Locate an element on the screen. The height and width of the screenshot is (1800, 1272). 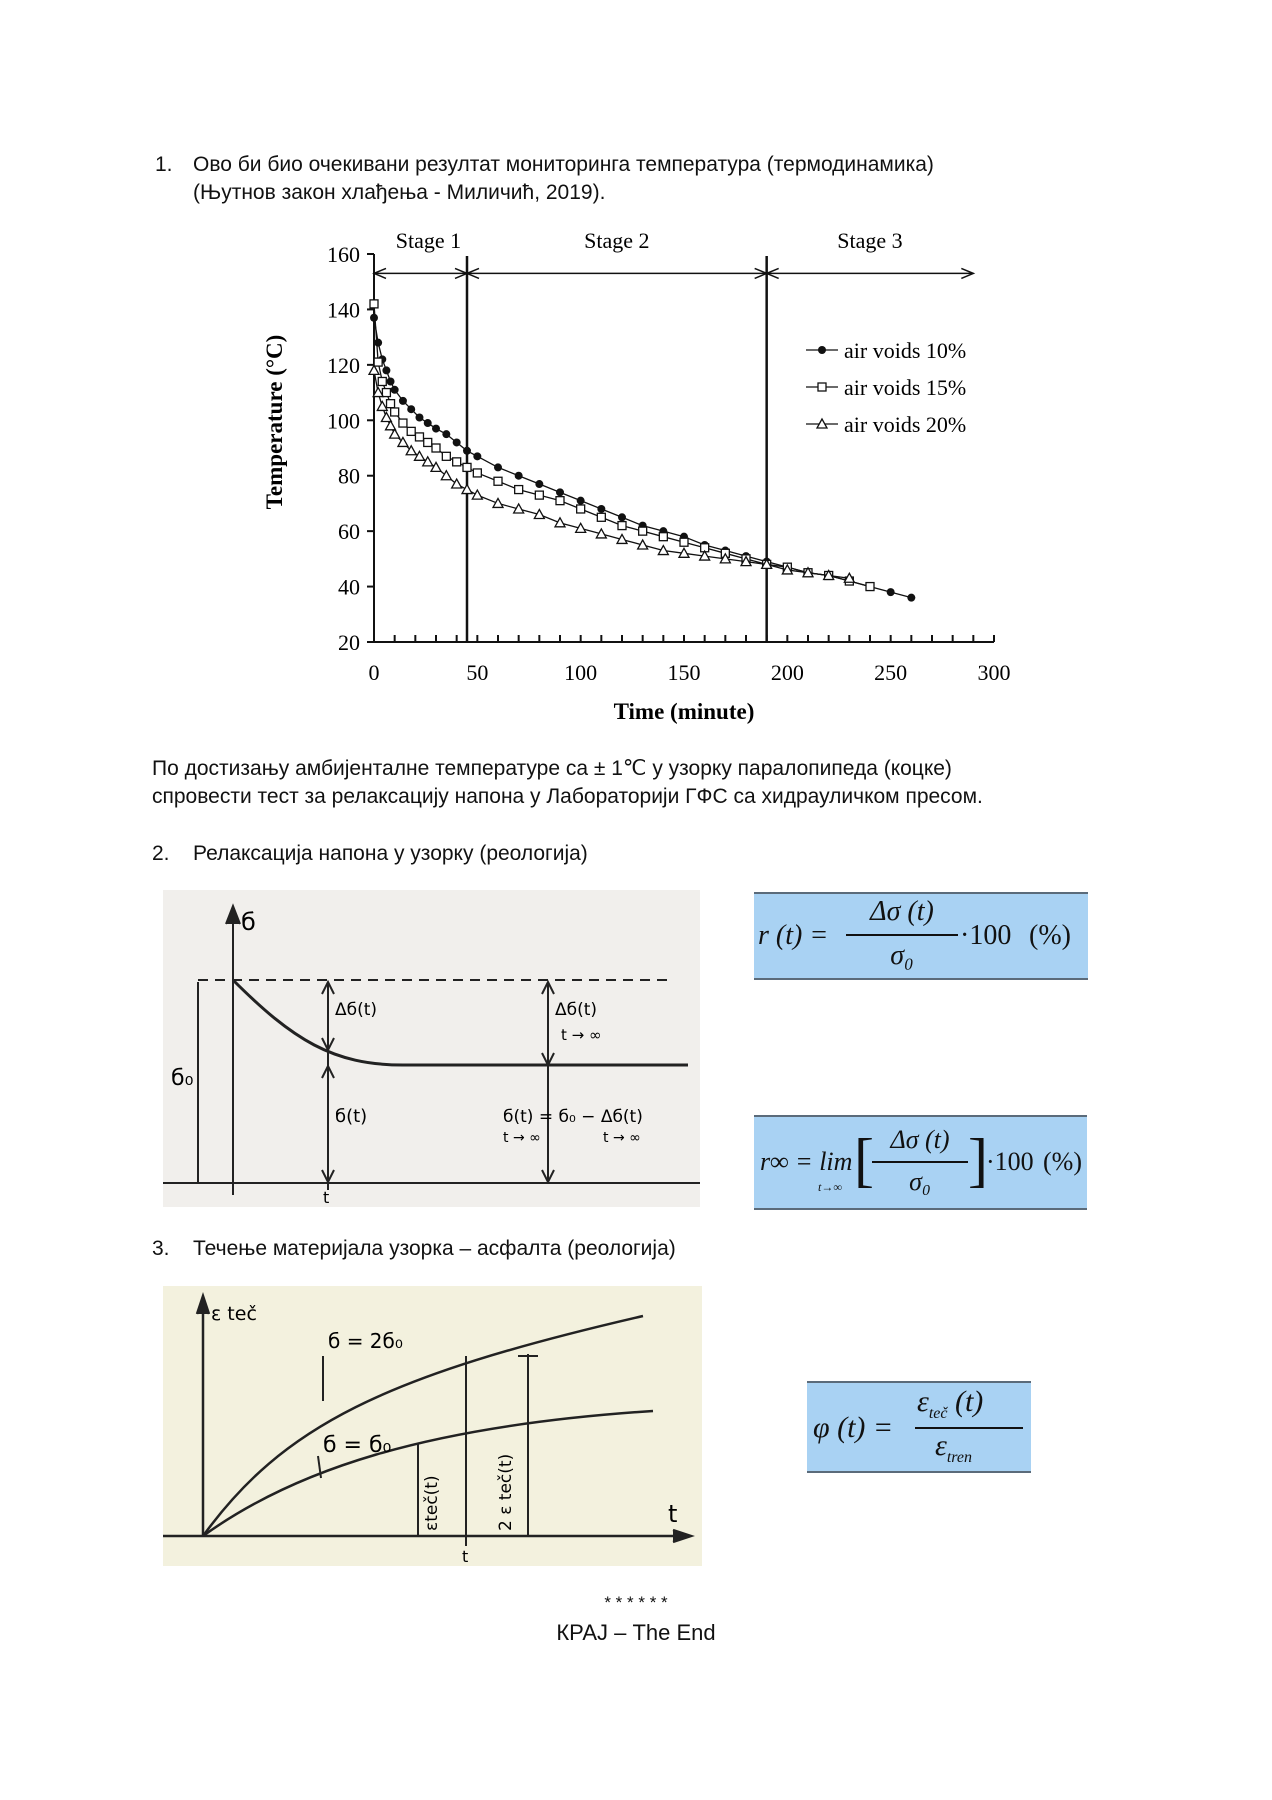
formula-r-t-denominator: σ₀ is located at coordinates (902, 956).